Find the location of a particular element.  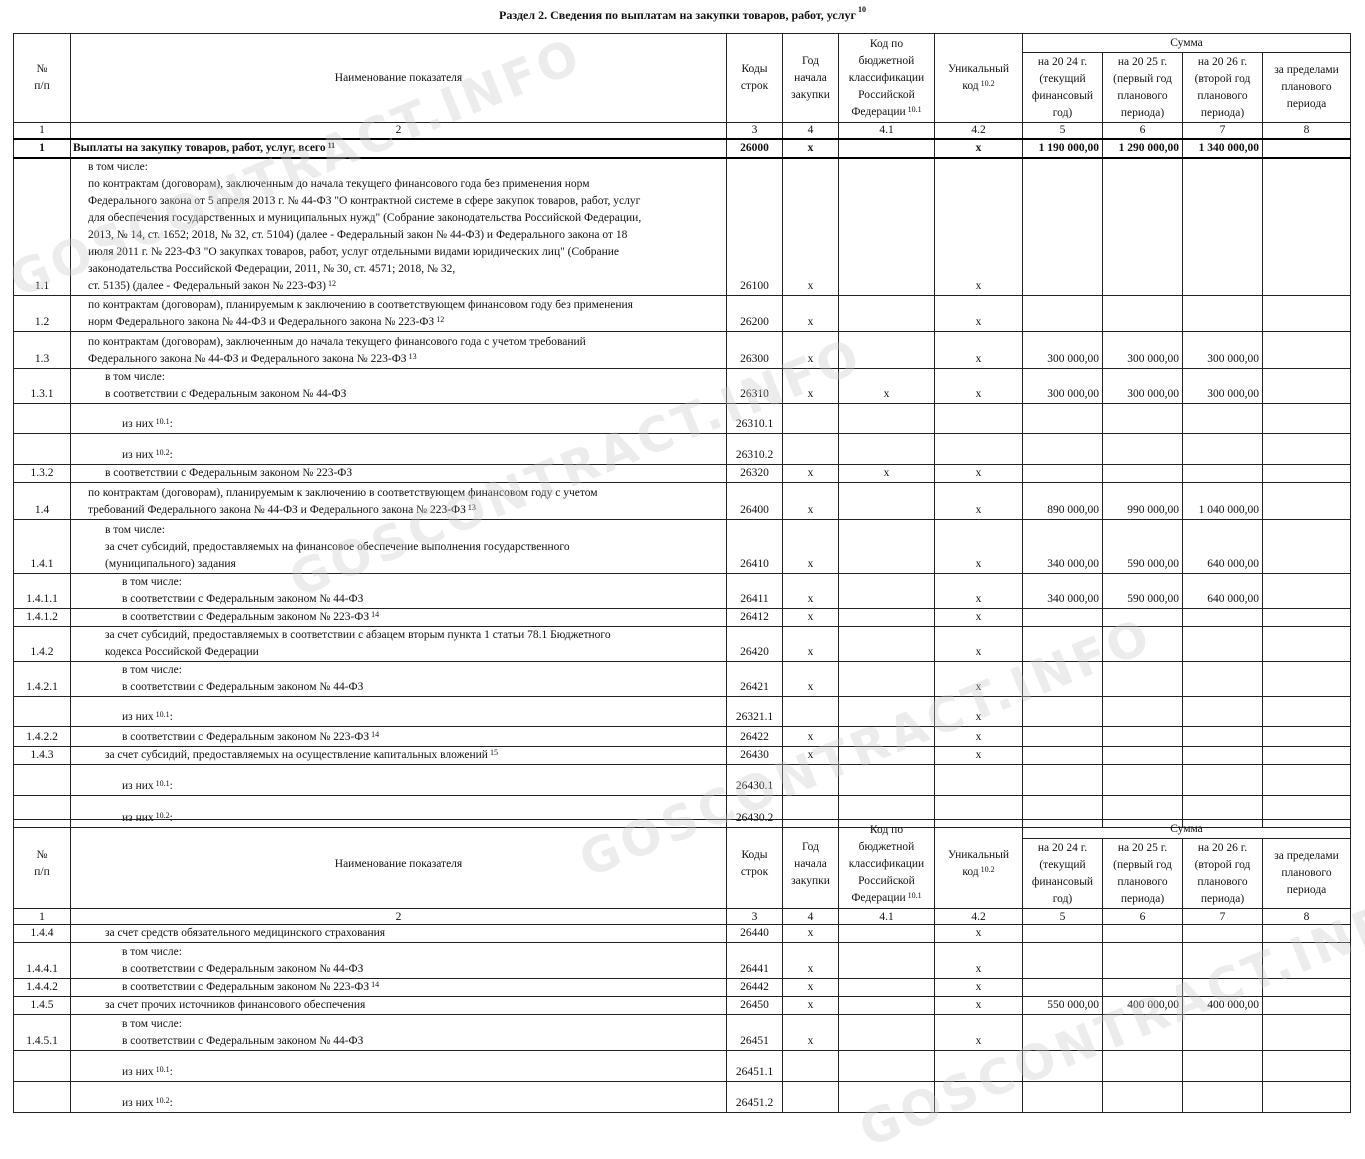

table-row: из них 10.2: 26310.2 is located at coordinates (682, 448).